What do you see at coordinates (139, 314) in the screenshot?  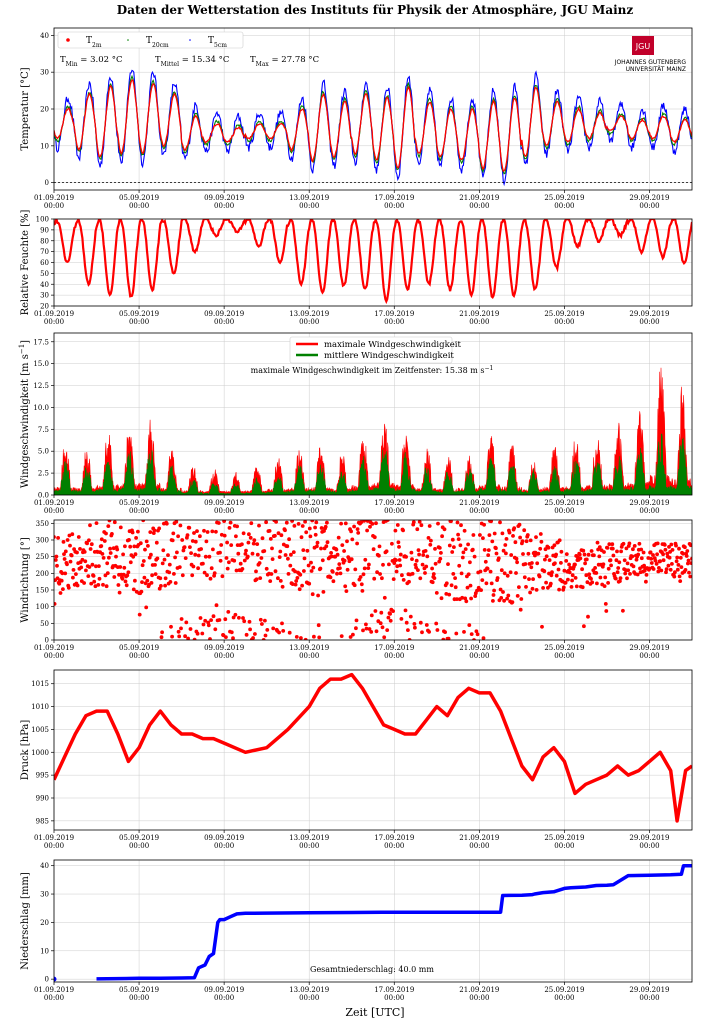 I see `x-tick-label-date: 05.09.2019` at bounding box center [139, 314].